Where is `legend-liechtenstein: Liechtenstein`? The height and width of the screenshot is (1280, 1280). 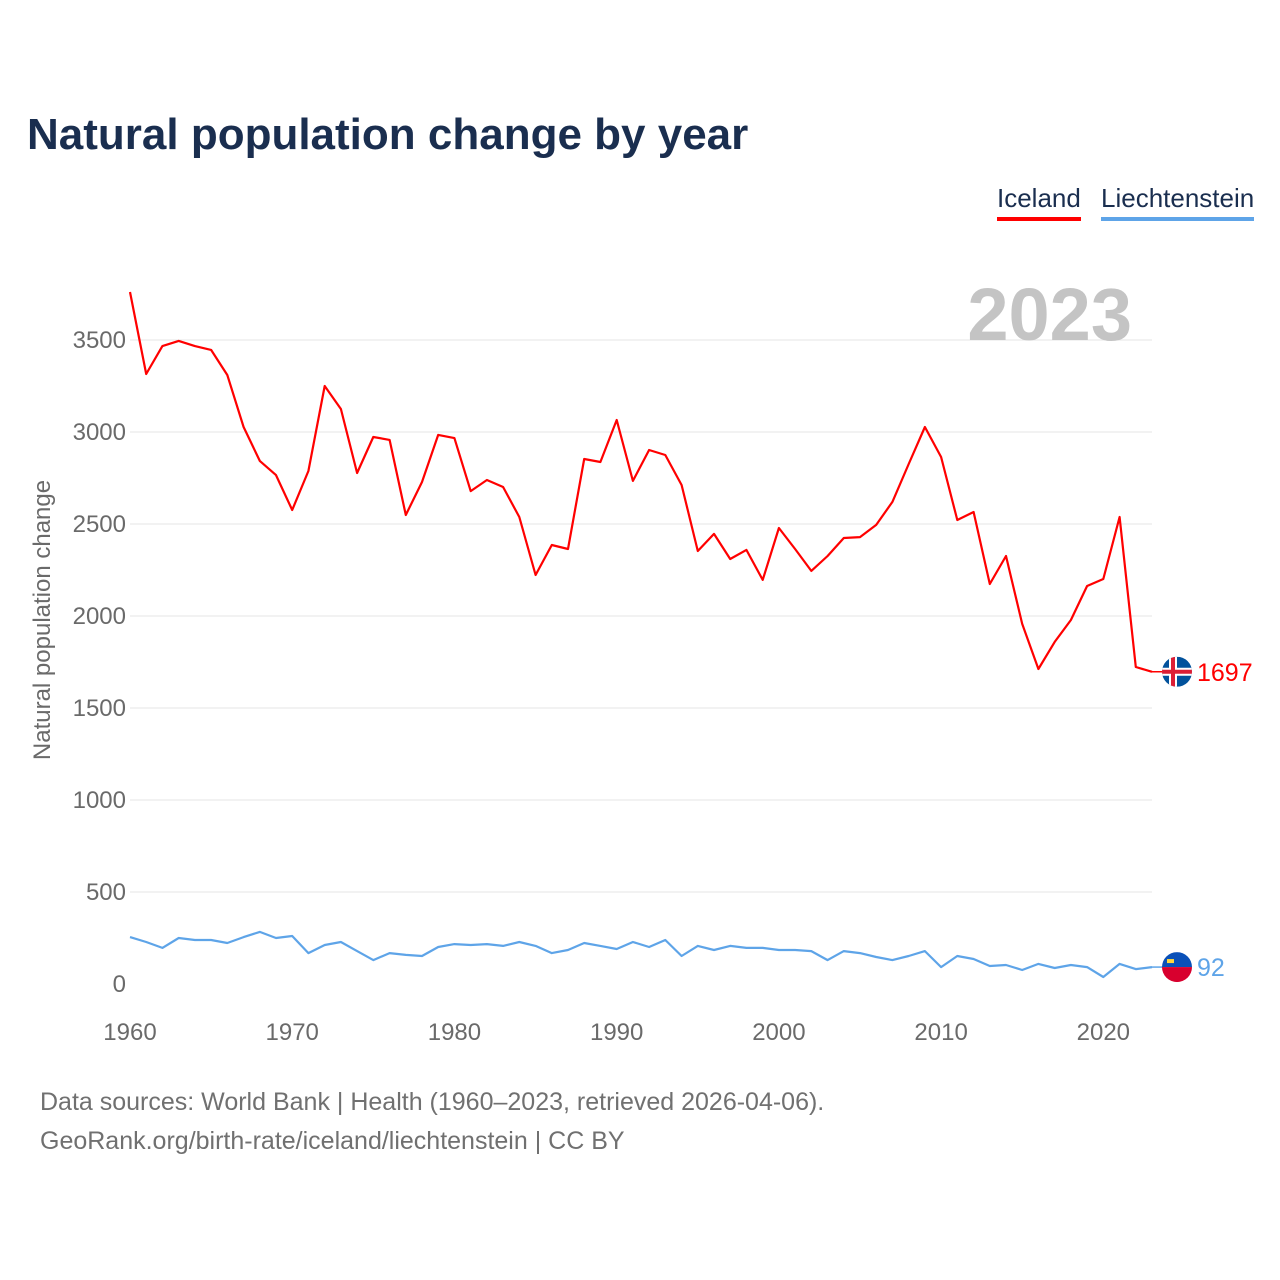 legend-liechtenstein: Liechtenstein is located at coordinates (1178, 202).